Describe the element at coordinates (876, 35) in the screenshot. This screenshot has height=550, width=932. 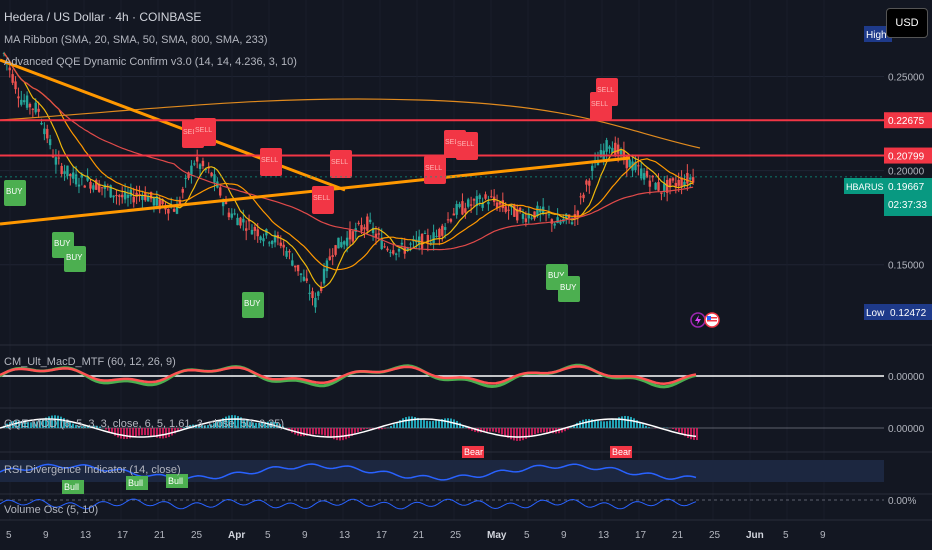
I see `high-badge: High` at that location.